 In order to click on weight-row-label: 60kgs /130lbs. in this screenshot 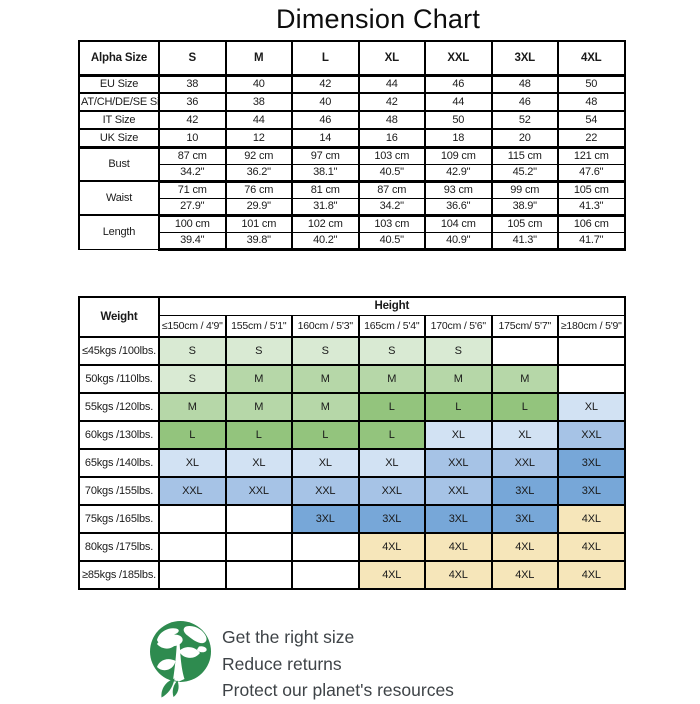, I will do `click(119, 435)`.